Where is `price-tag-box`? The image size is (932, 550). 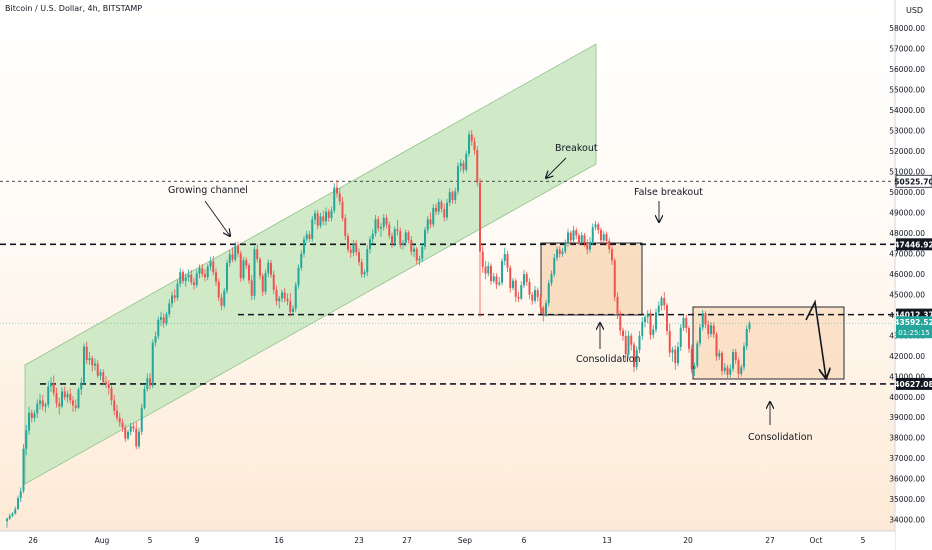 price-tag-box is located at coordinates (913, 181).